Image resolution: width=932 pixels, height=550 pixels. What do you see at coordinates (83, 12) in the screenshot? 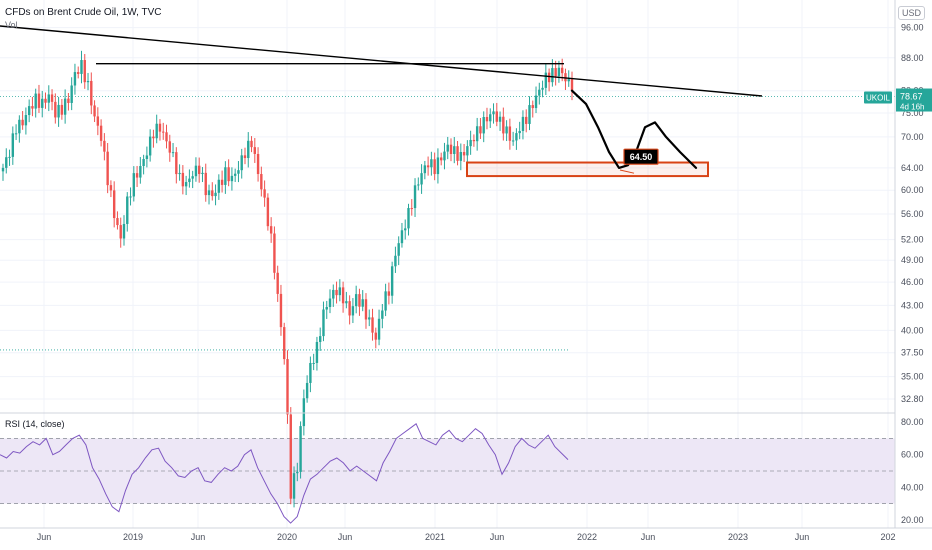
I see `chart-title: CFDs on Brent Crude Oil, 1W, TVC` at bounding box center [83, 12].